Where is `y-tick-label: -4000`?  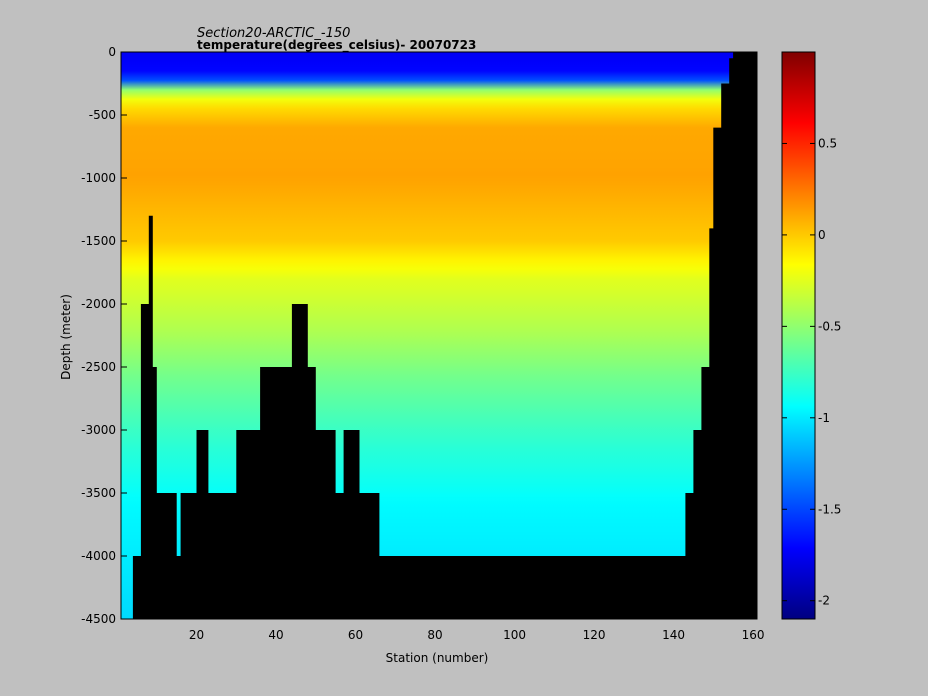 y-tick-label: -4000 is located at coordinates (98, 556).